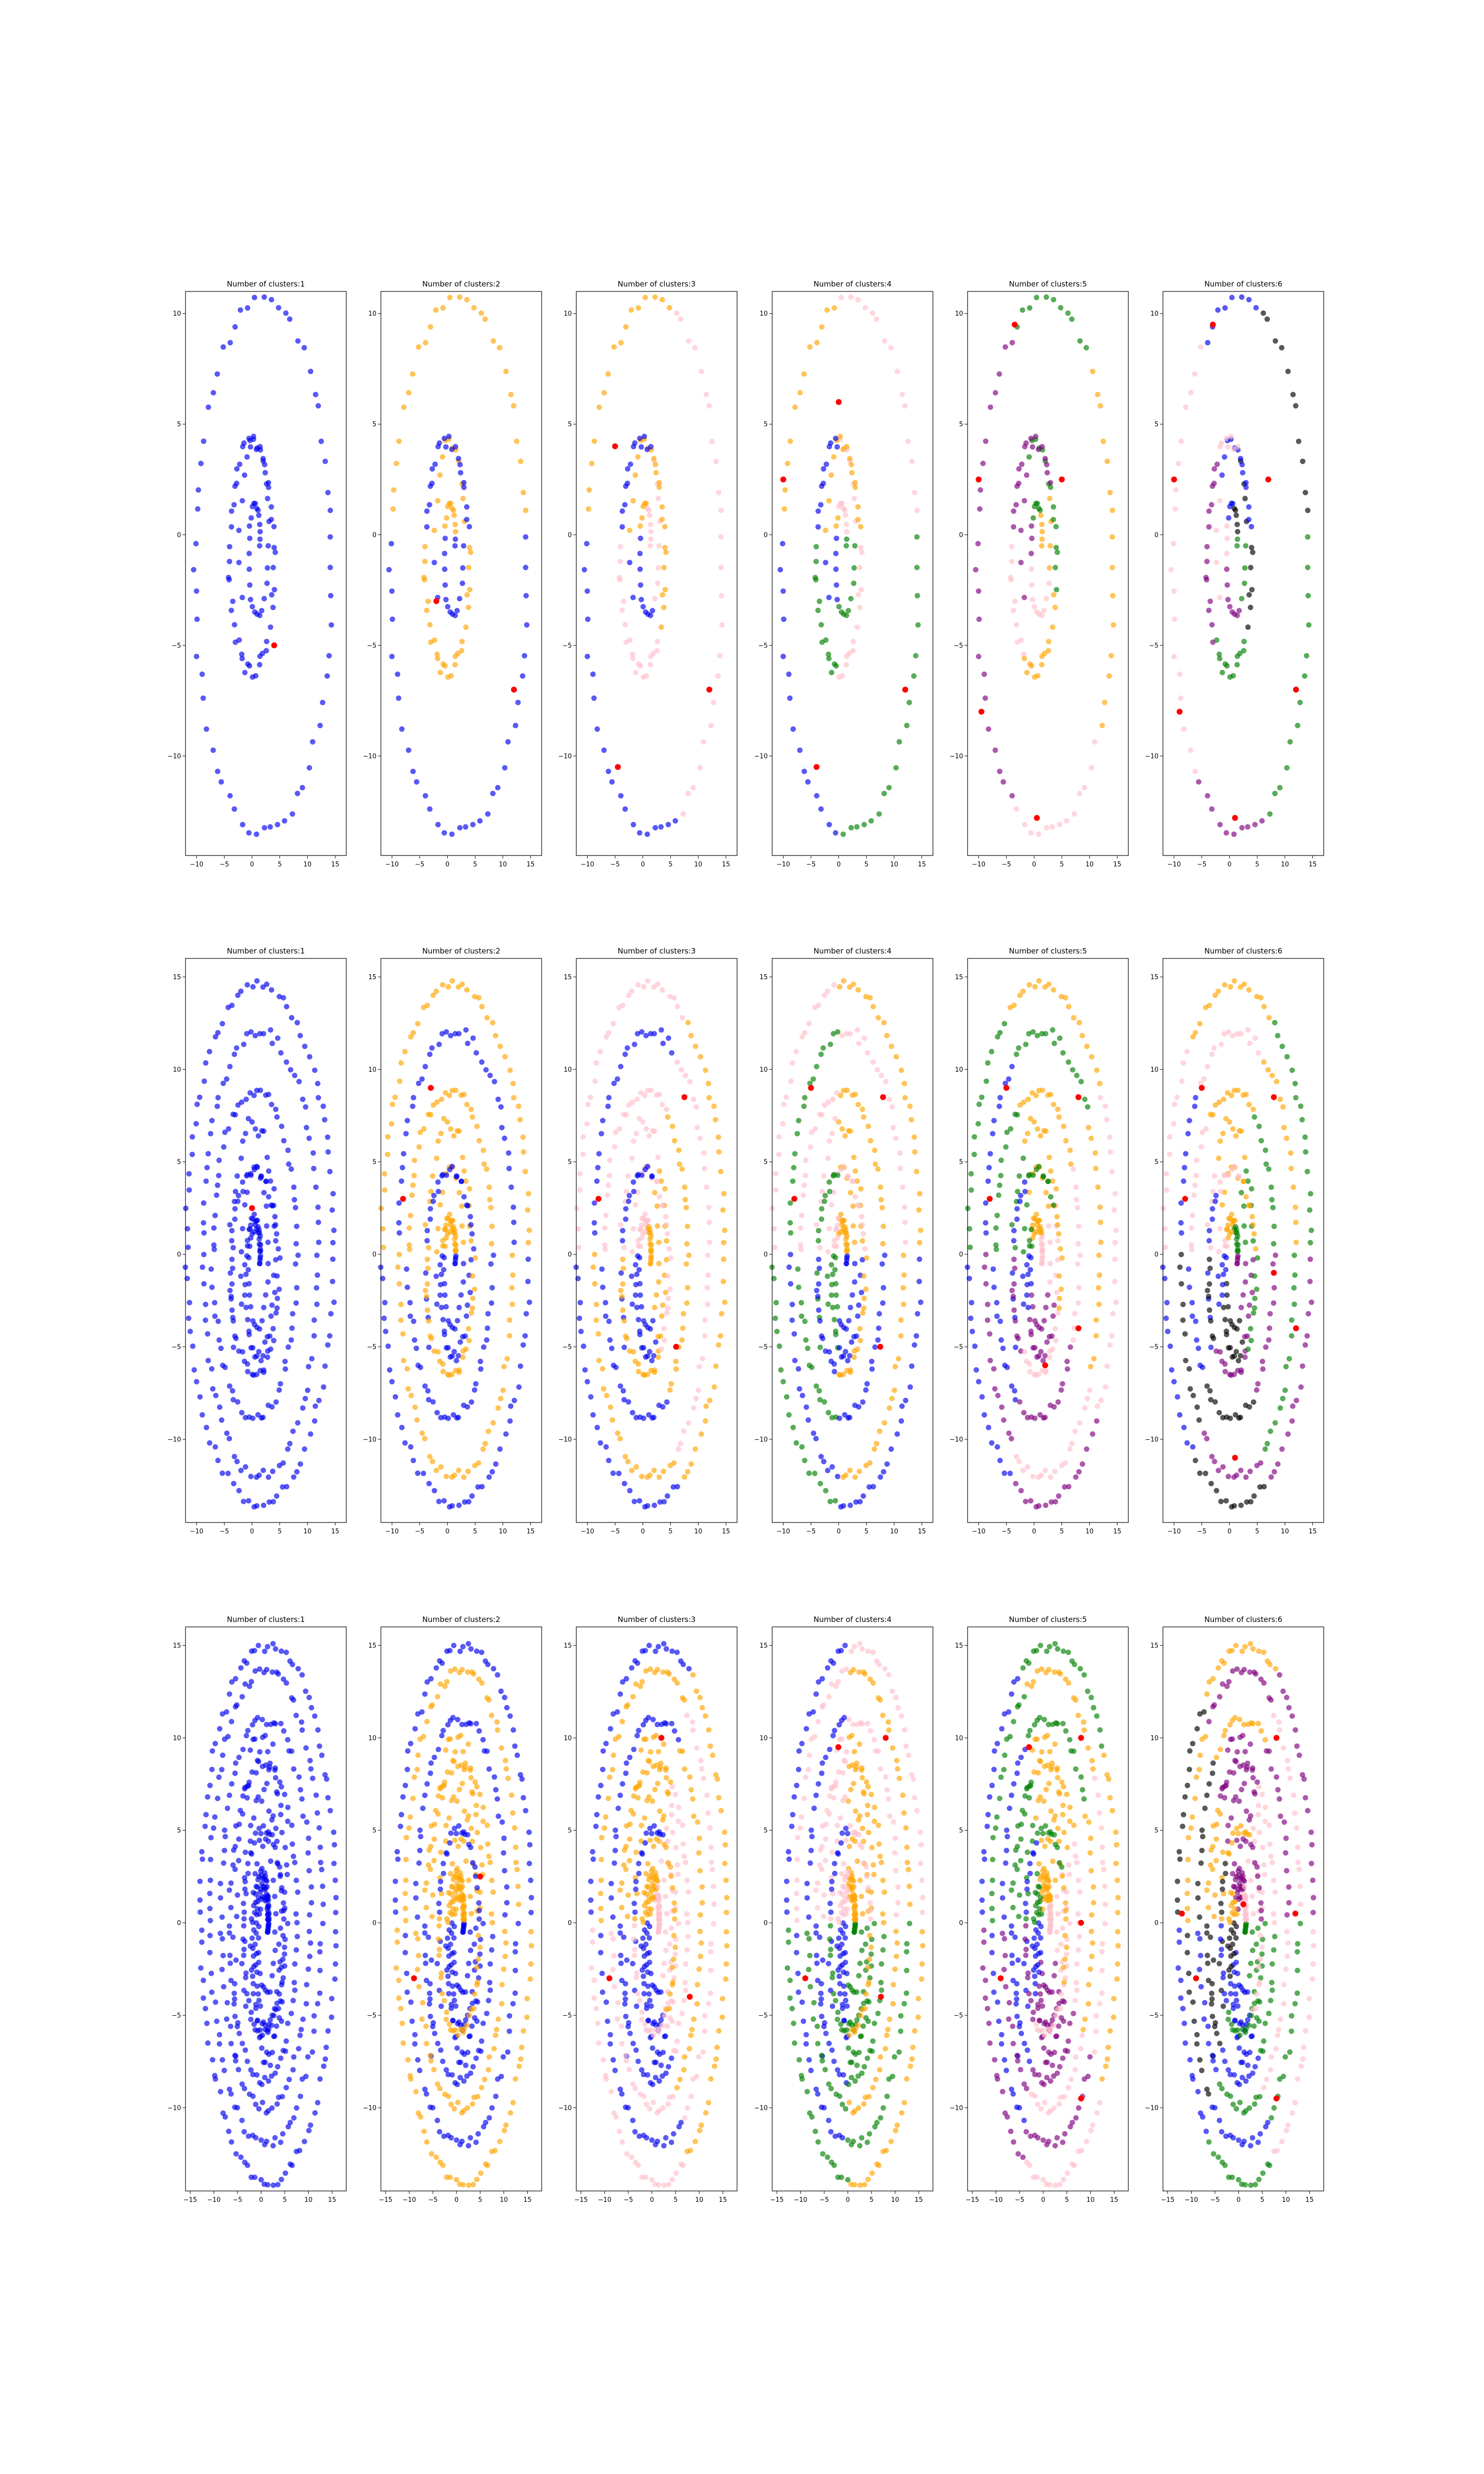  I want to click on axes-frame, so click(852, 1240).